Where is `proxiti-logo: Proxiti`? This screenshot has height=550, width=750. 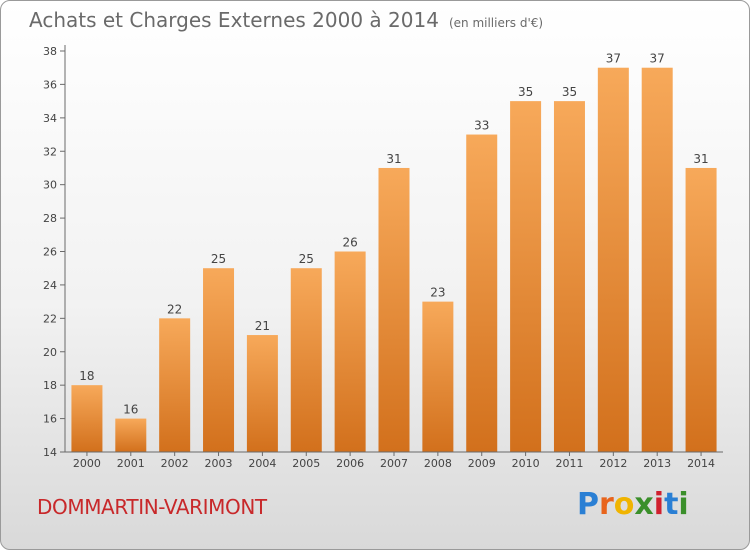 proxiti-logo: Proxiti is located at coordinates (633, 504).